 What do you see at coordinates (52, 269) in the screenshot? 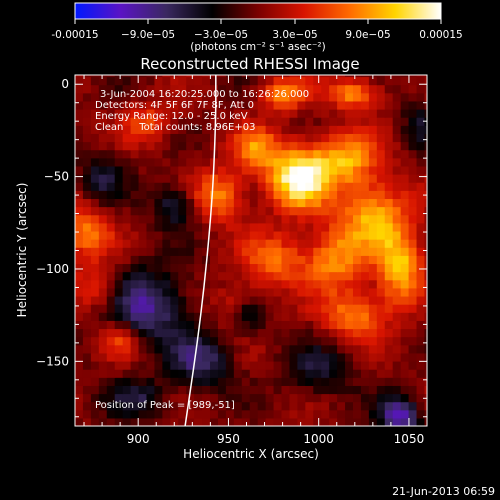
I see `tick-label: −100` at bounding box center [52, 269].